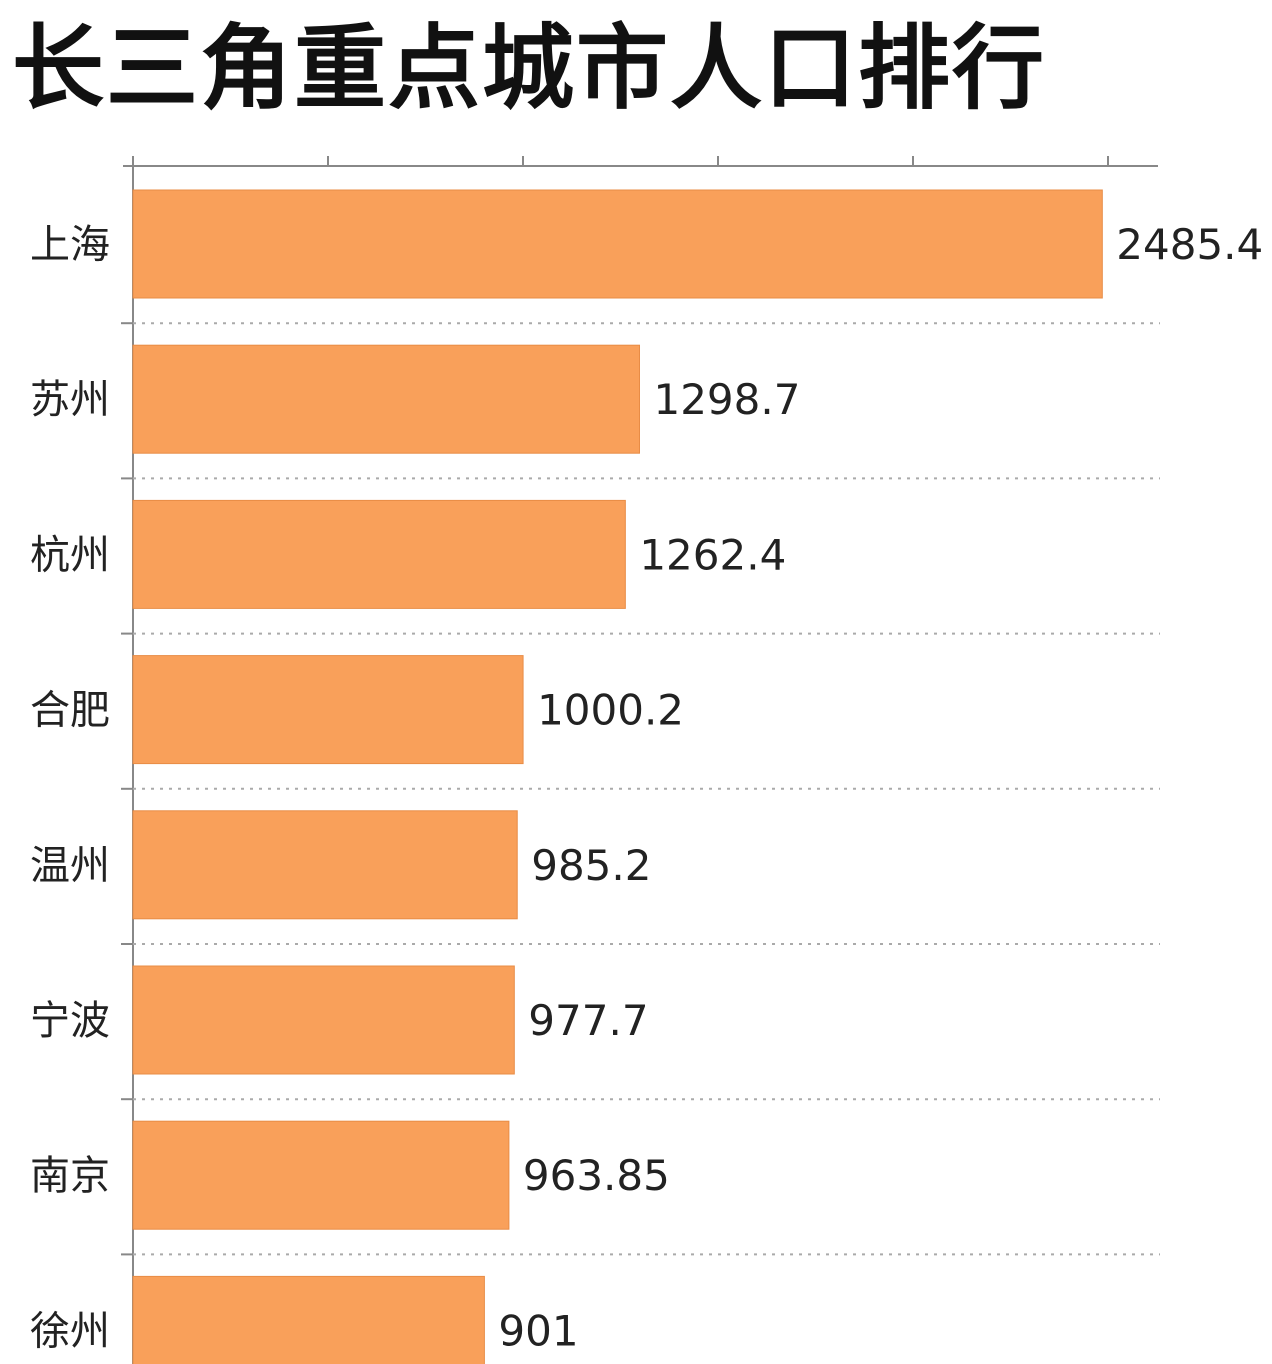 Image resolution: width=1272 pixels, height=1364 pixels. What do you see at coordinates (1189, 244) in the screenshot?
I see `value-label-0: 2485.4` at bounding box center [1189, 244].